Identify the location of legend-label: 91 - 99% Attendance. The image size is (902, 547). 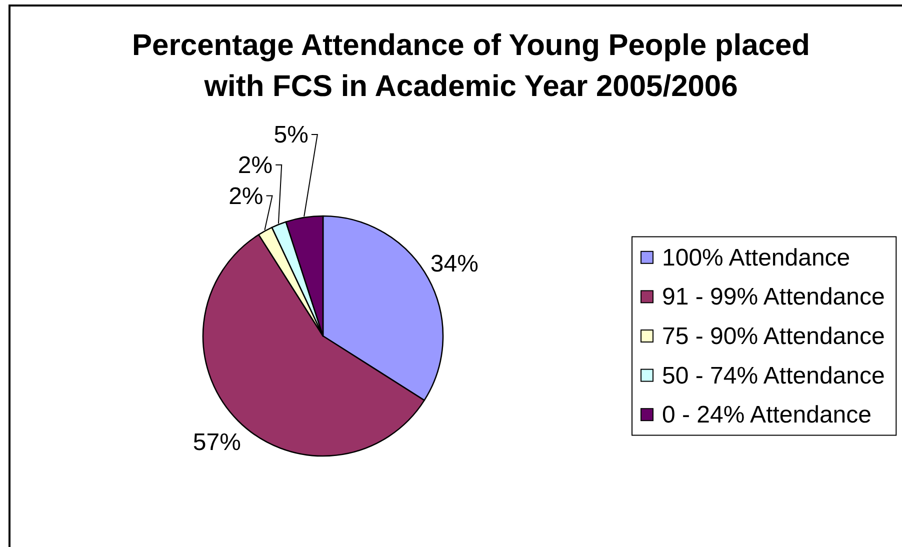
(773, 296).